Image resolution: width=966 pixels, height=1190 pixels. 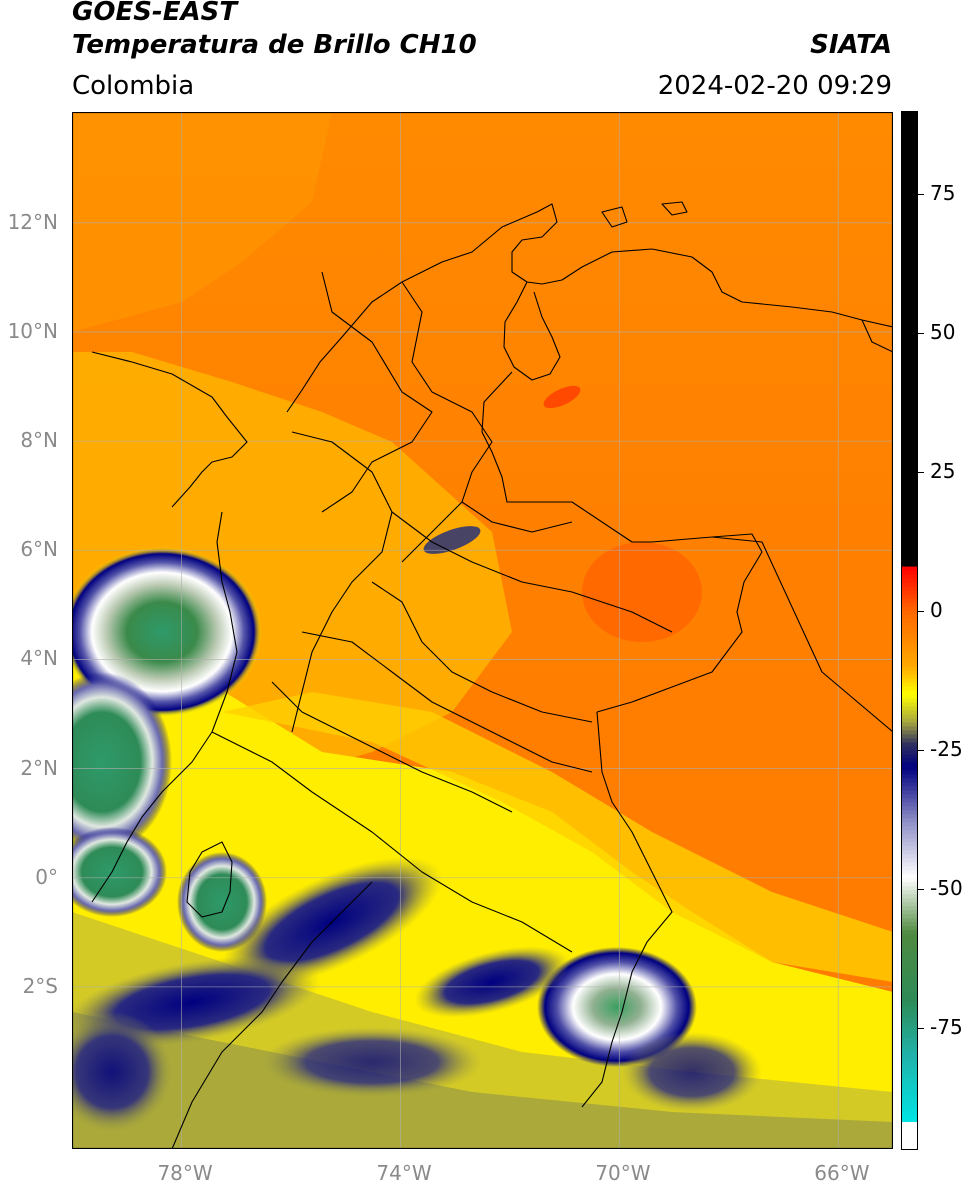 What do you see at coordinates (46, 876) in the screenshot?
I see `lat-tick-label: 0°` at bounding box center [46, 876].